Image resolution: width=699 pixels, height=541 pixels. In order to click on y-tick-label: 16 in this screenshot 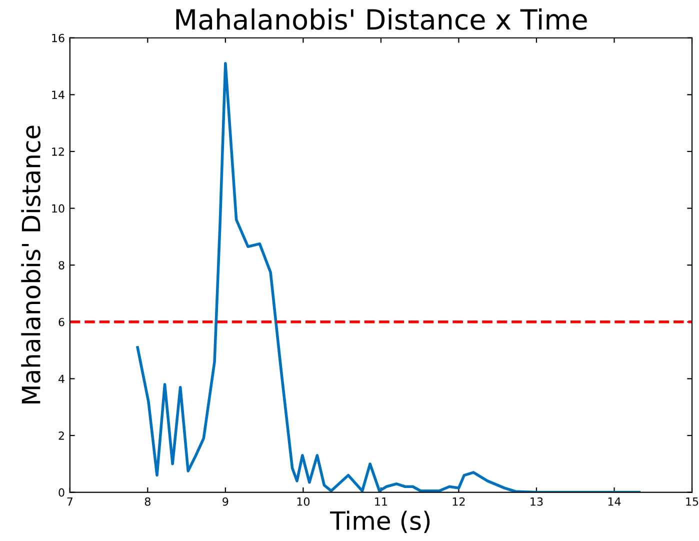, I will do `click(58, 38)`.